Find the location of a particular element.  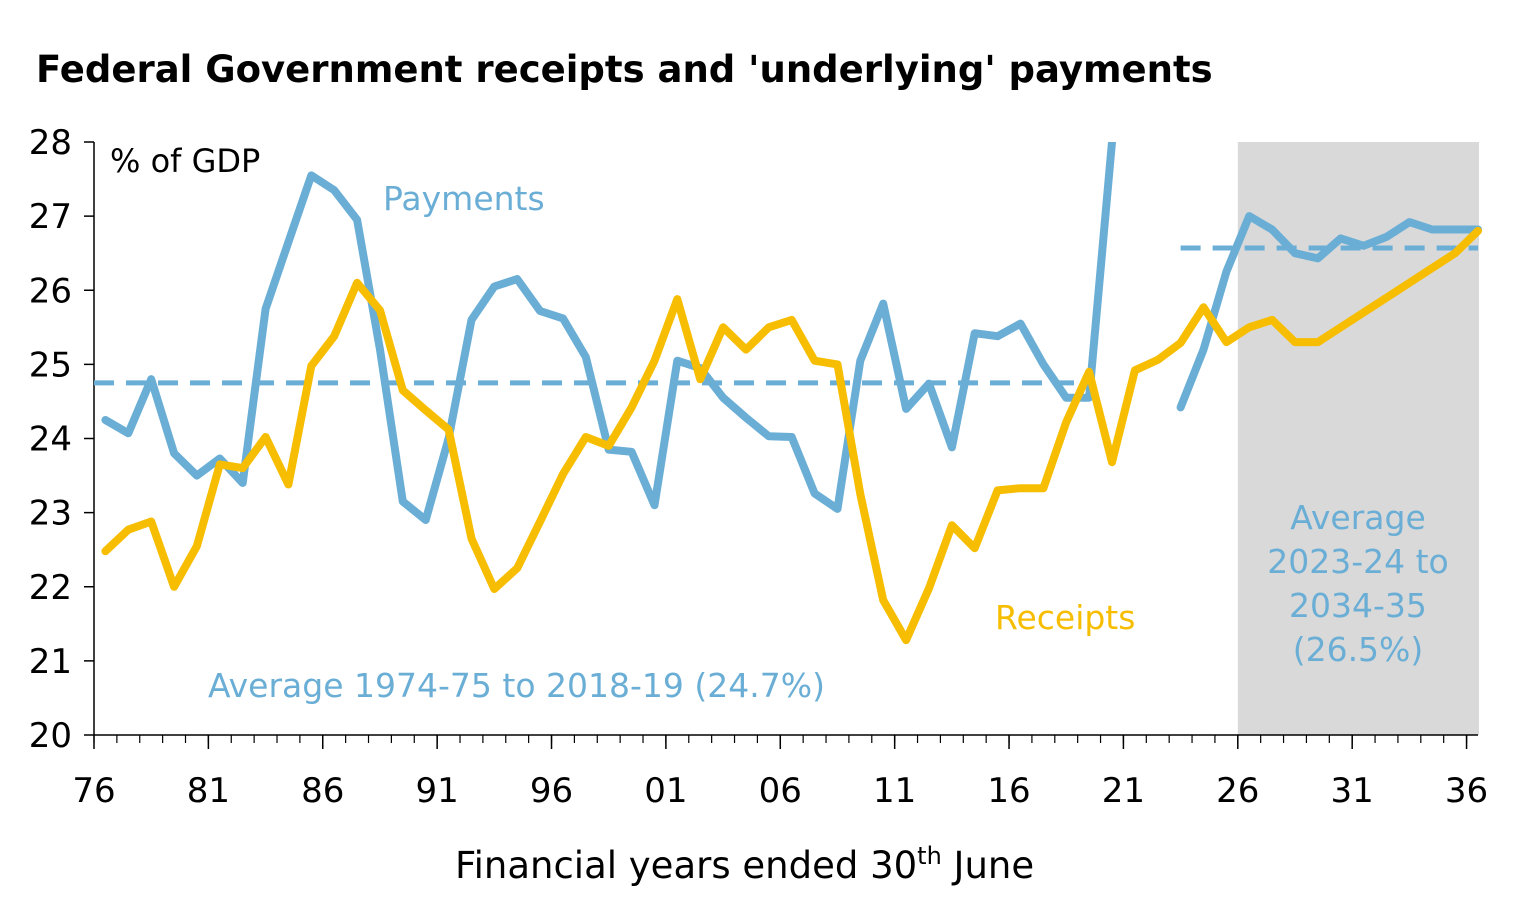

x-axis-title: Financial years ended 30th June is located at coordinates (744, 864).